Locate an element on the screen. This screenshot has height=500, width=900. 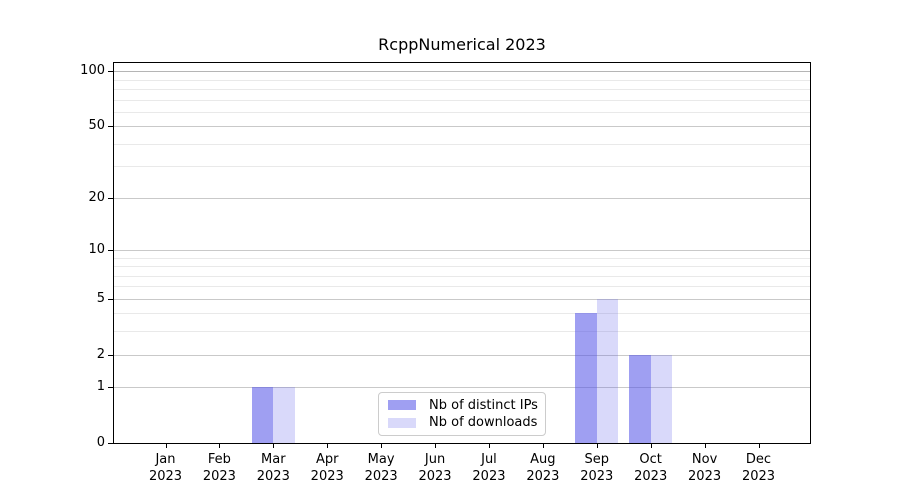
x-tick-month: Jan is located at coordinates (165, 459).